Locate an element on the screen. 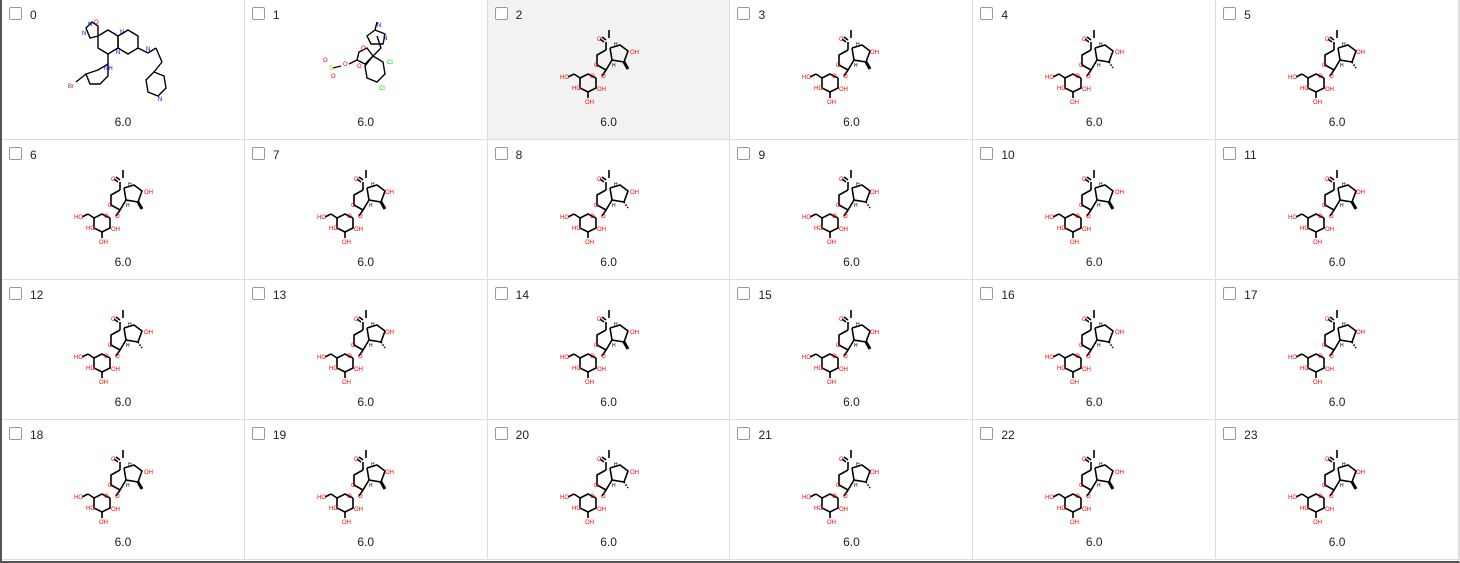 Image resolution: width=1460 pixels, height=563 pixels. grid-cell-13: 13 O O O O HO HO OH OH OH H H 6.0 is located at coordinates (366, 350).